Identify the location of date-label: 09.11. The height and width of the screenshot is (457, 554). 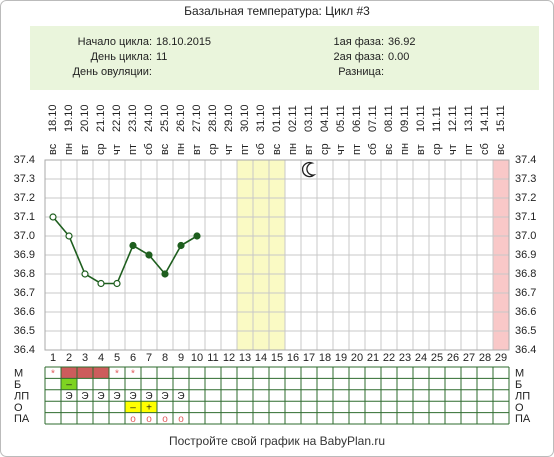
(405, 118).